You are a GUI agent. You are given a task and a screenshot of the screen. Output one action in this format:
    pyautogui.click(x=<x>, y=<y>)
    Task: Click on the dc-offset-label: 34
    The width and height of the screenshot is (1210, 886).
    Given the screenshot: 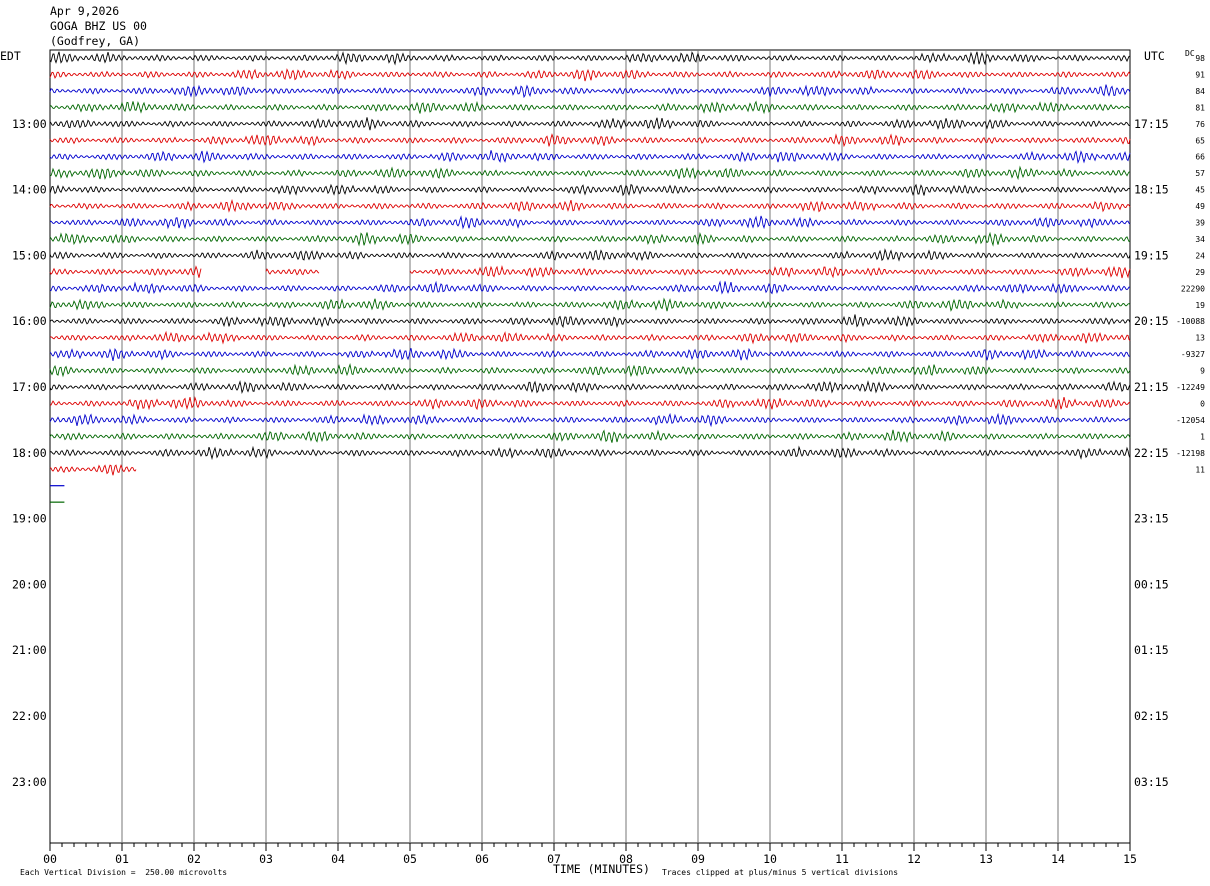 What is the action you would take?
    pyautogui.click(x=1200, y=239)
    